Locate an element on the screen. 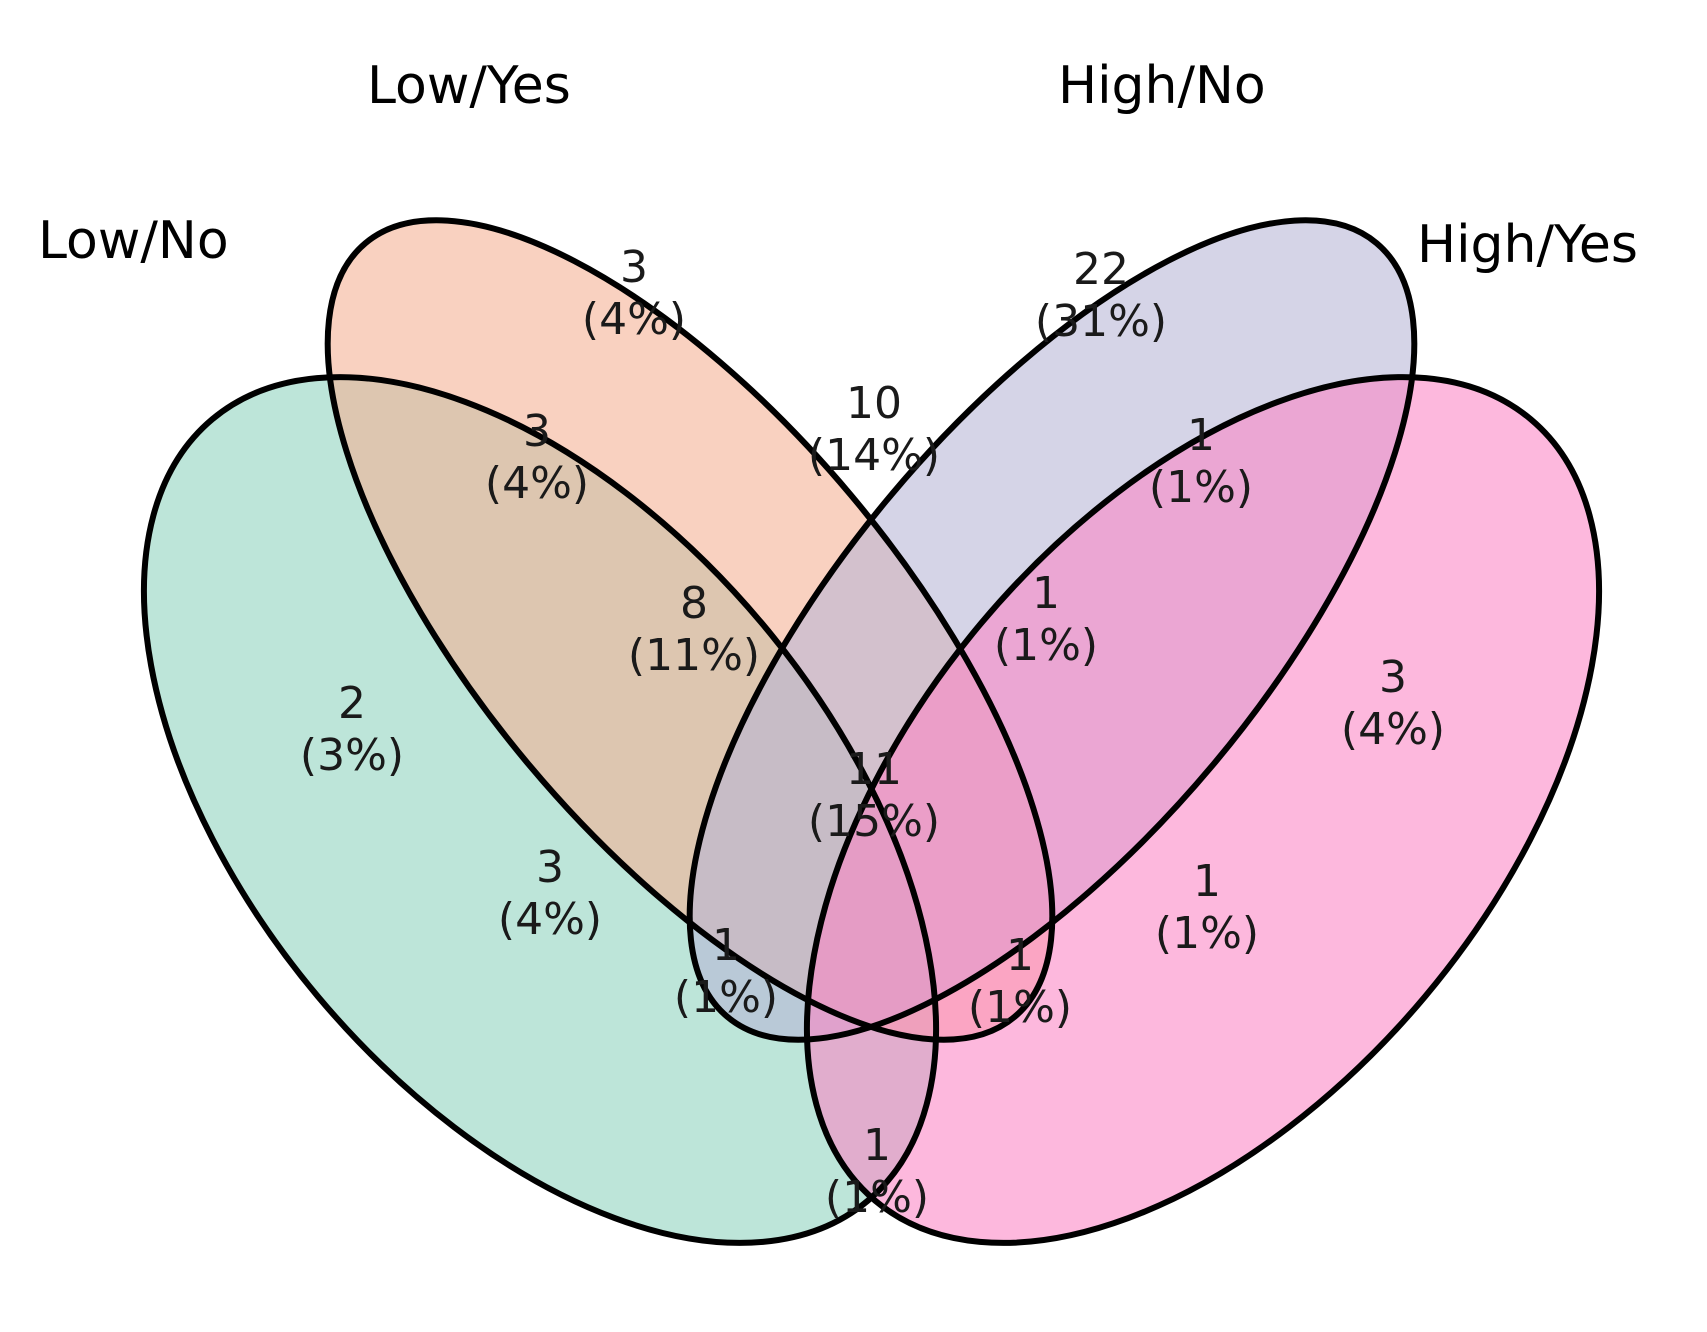  region-high-no-high-yes: 1 (1%) is located at coordinates (1201, 461).